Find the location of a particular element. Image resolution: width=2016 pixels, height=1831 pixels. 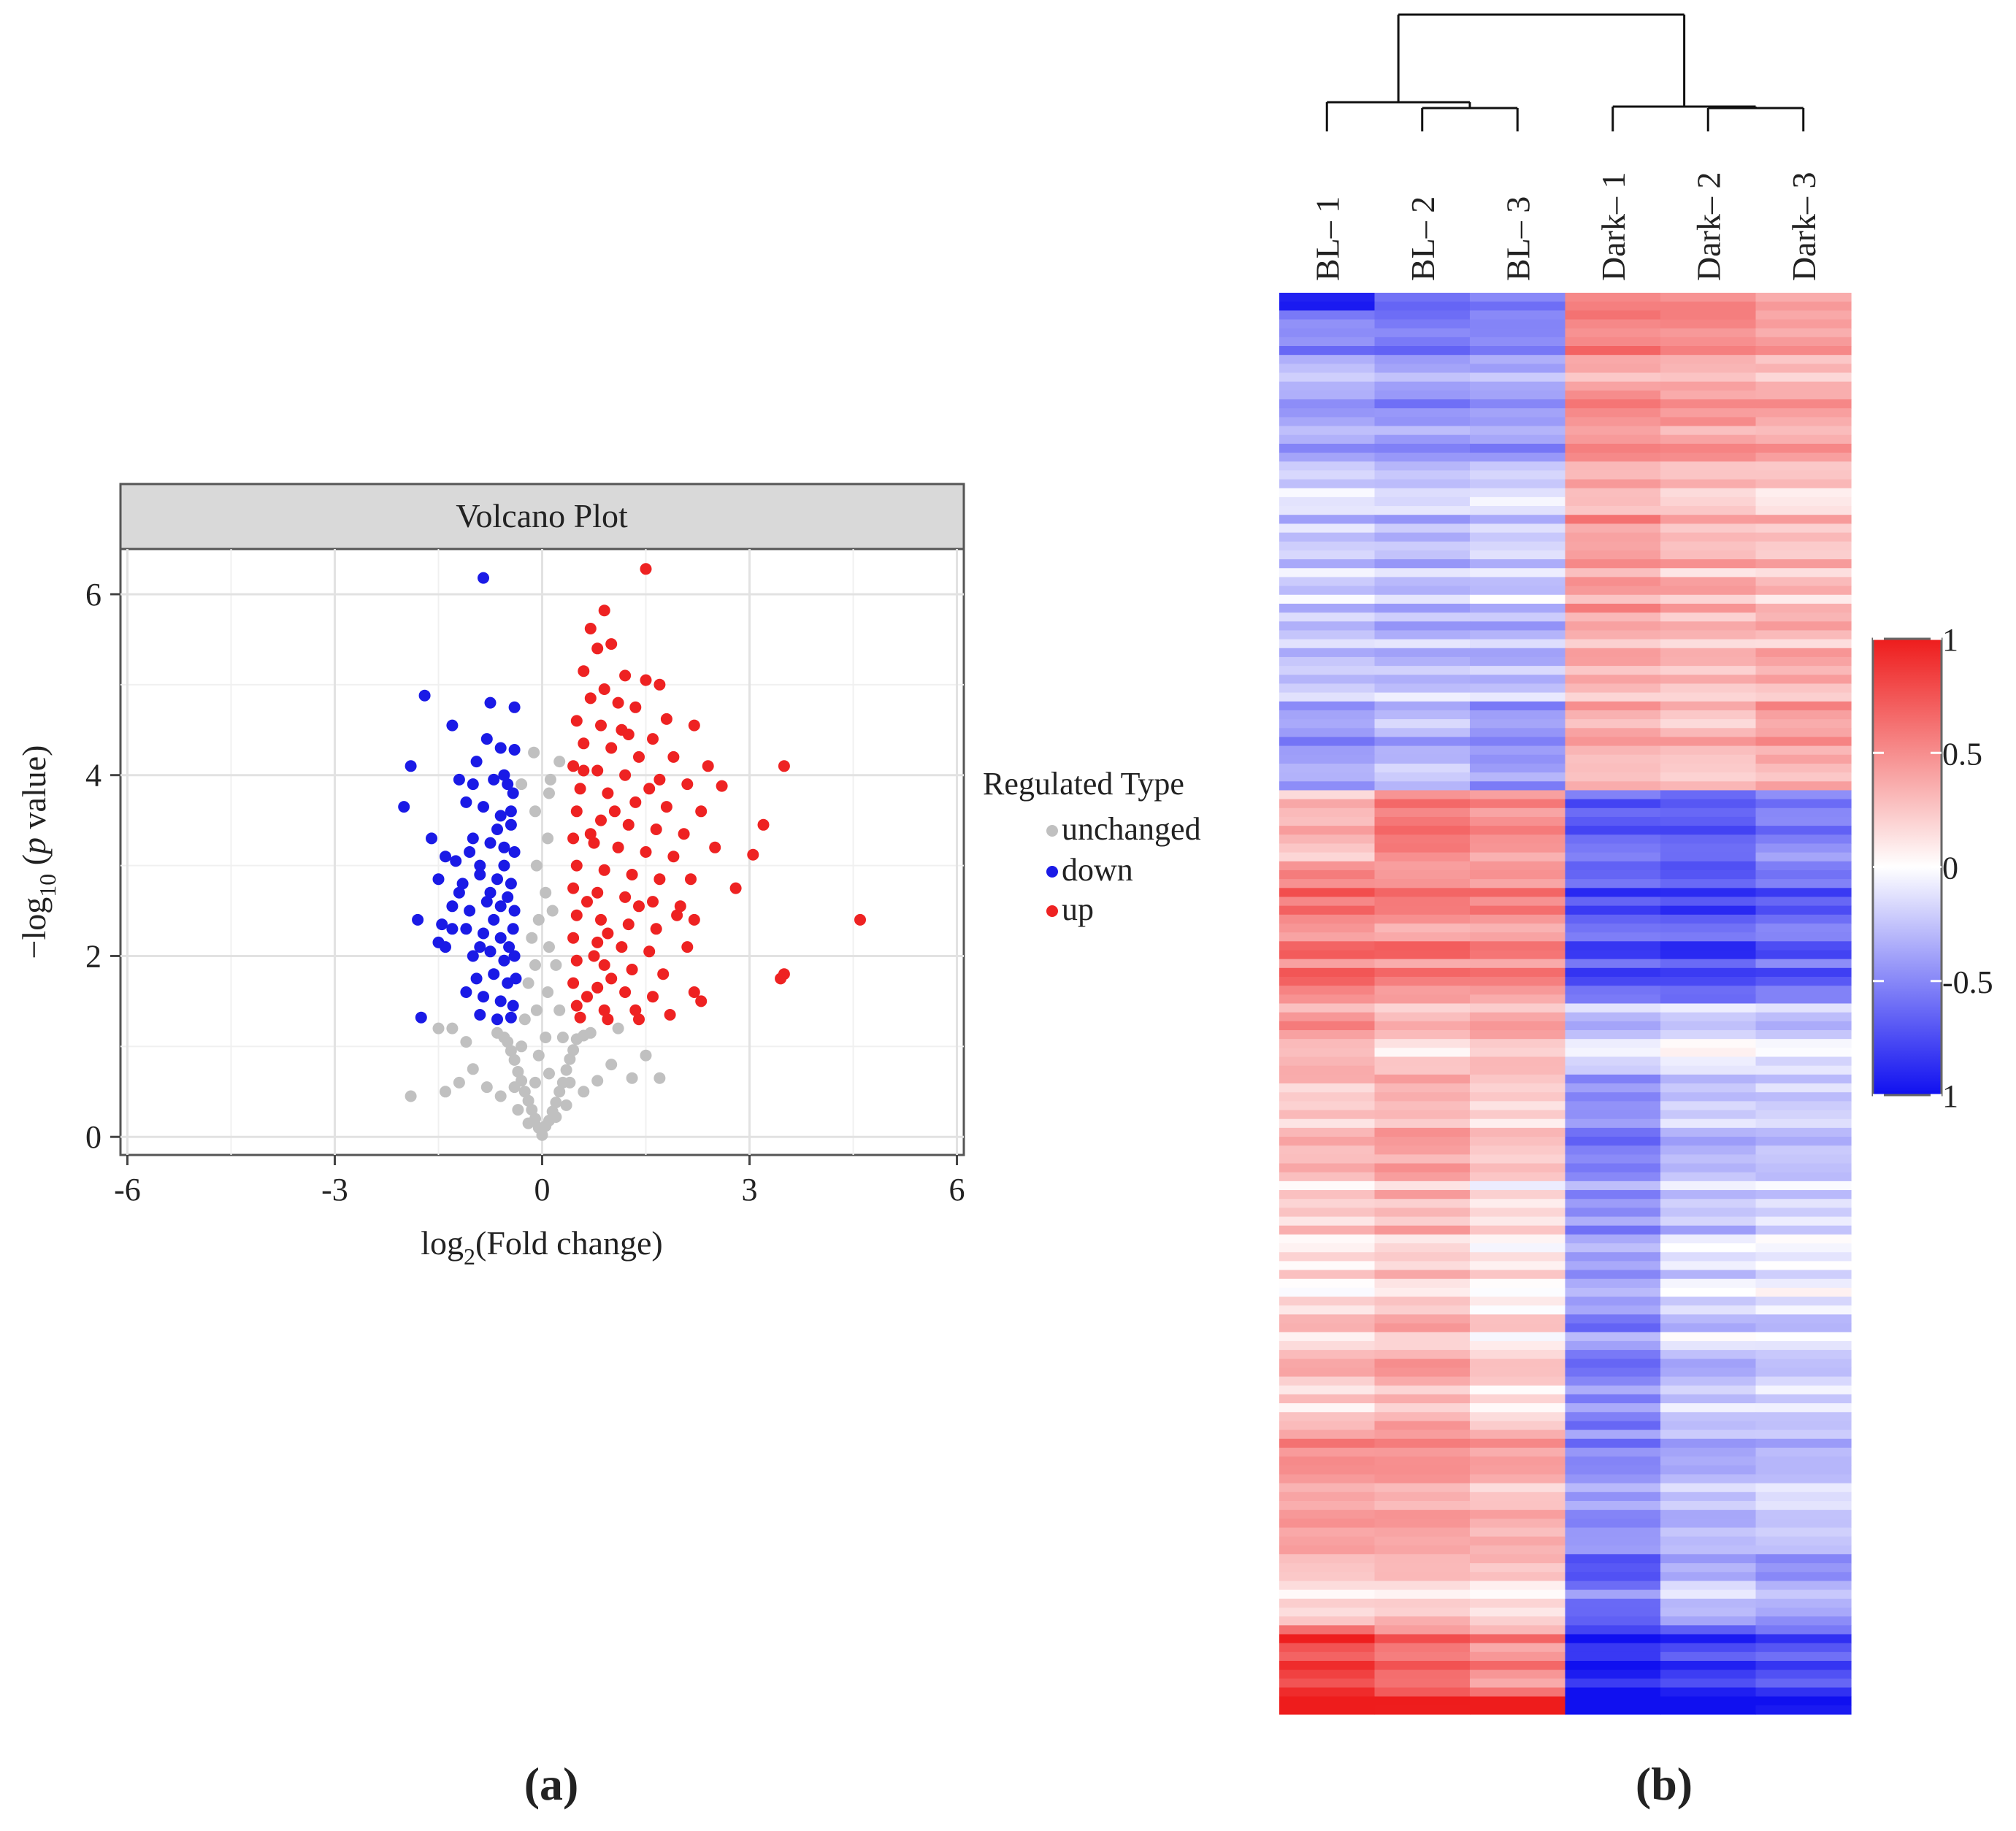

colorbar-tick-label: 0 is located at coordinates (1950, 869).